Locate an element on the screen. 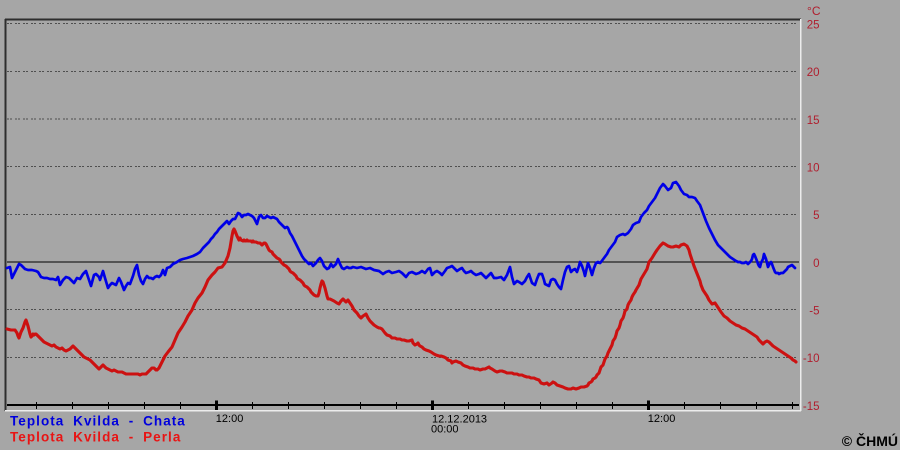 The image size is (900, 450). svg-text: -15 is located at coordinates (811, 407).